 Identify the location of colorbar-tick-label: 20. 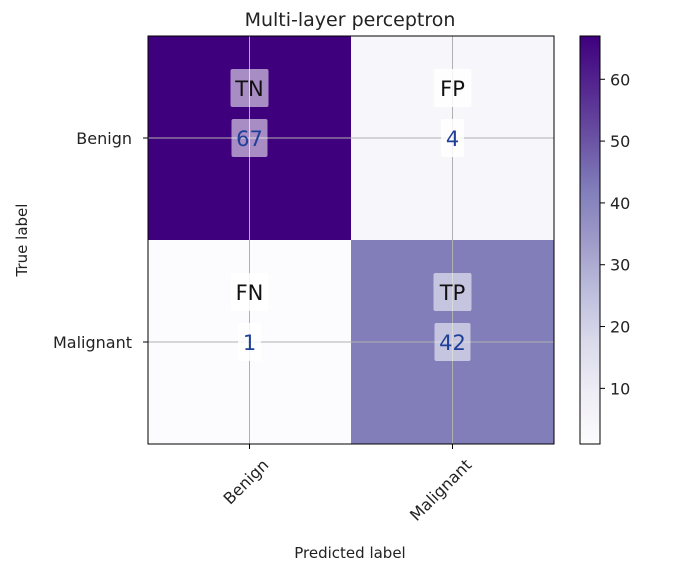
(620, 327).